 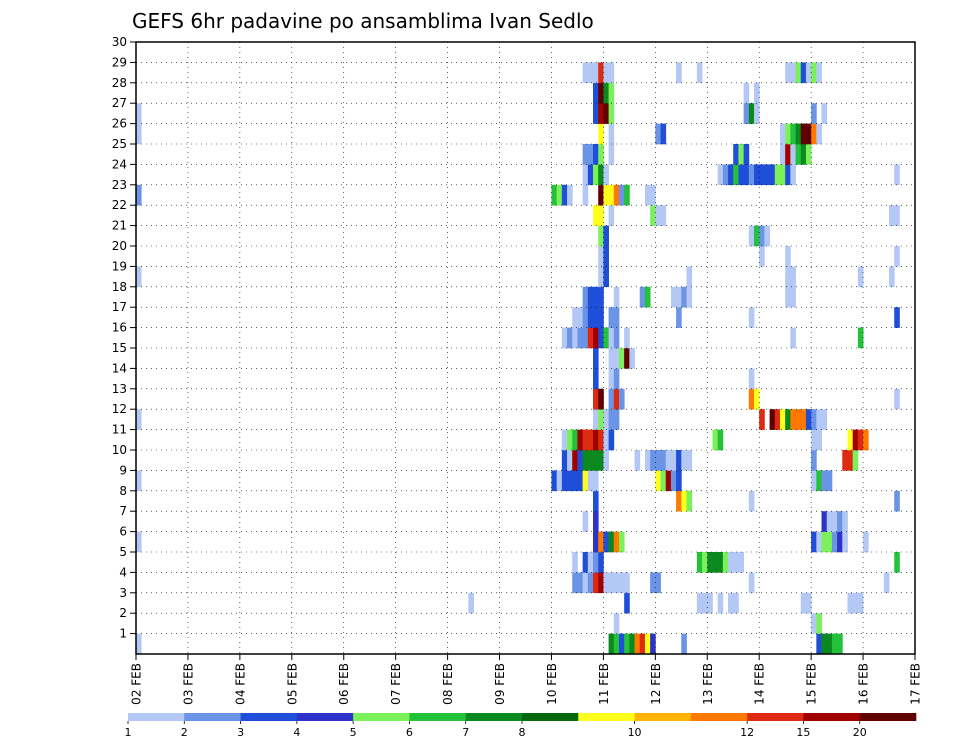 I want to click on legend-label: 2, so click(x=184, y=732).